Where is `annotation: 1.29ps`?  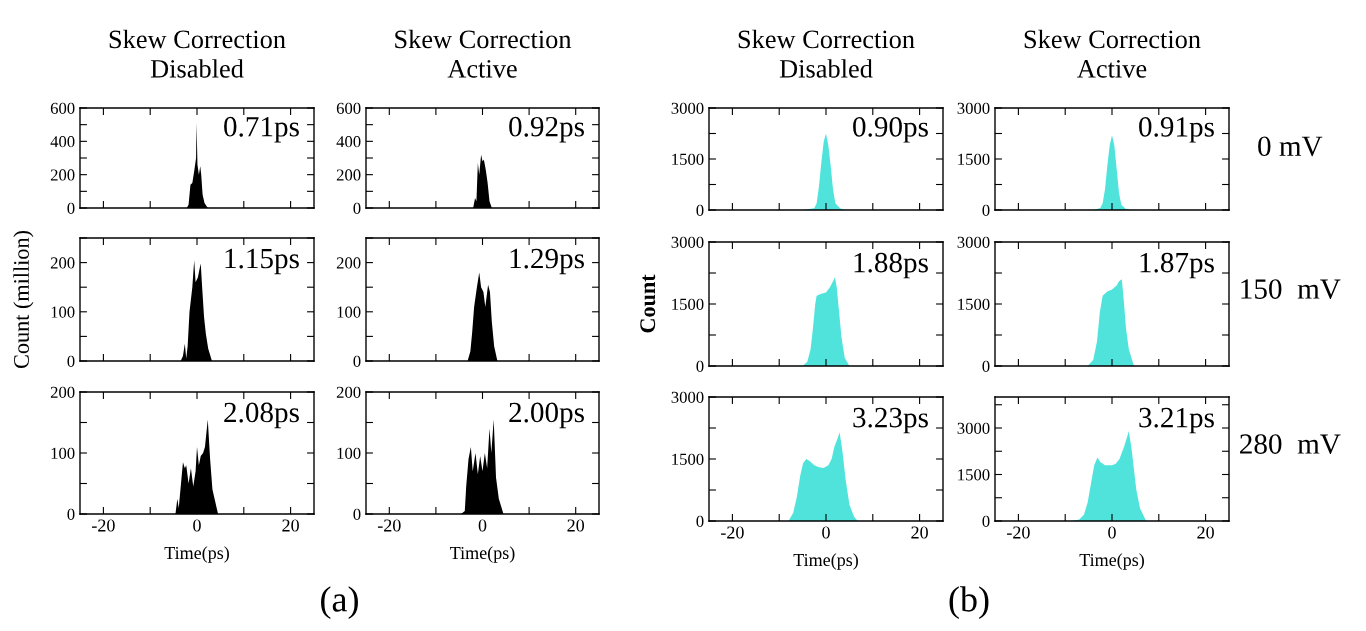
annotation: 1.29ps is located at coordinates (547, 261).